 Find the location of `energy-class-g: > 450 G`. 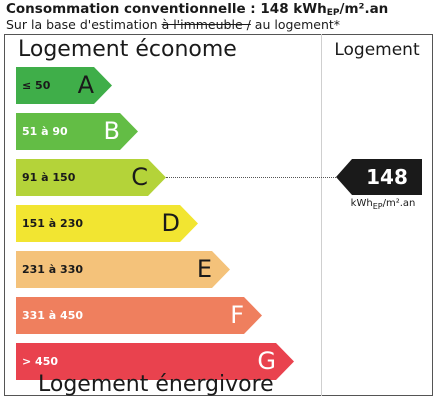

energy-class-g: > 450 G is located at coordinates (155, 361).